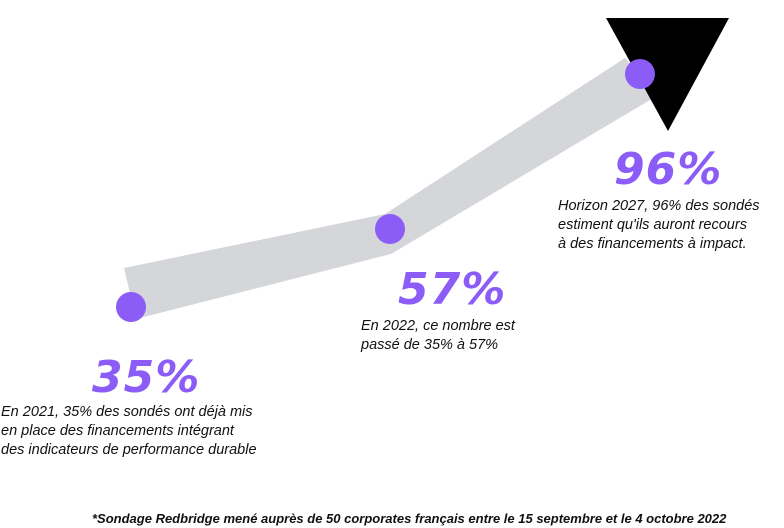 The width and height of the screenshot is (784, 528). Describe the element at coordinates (146, 377) in the screenshot. I see `value-label-2021: 35%` at that location.